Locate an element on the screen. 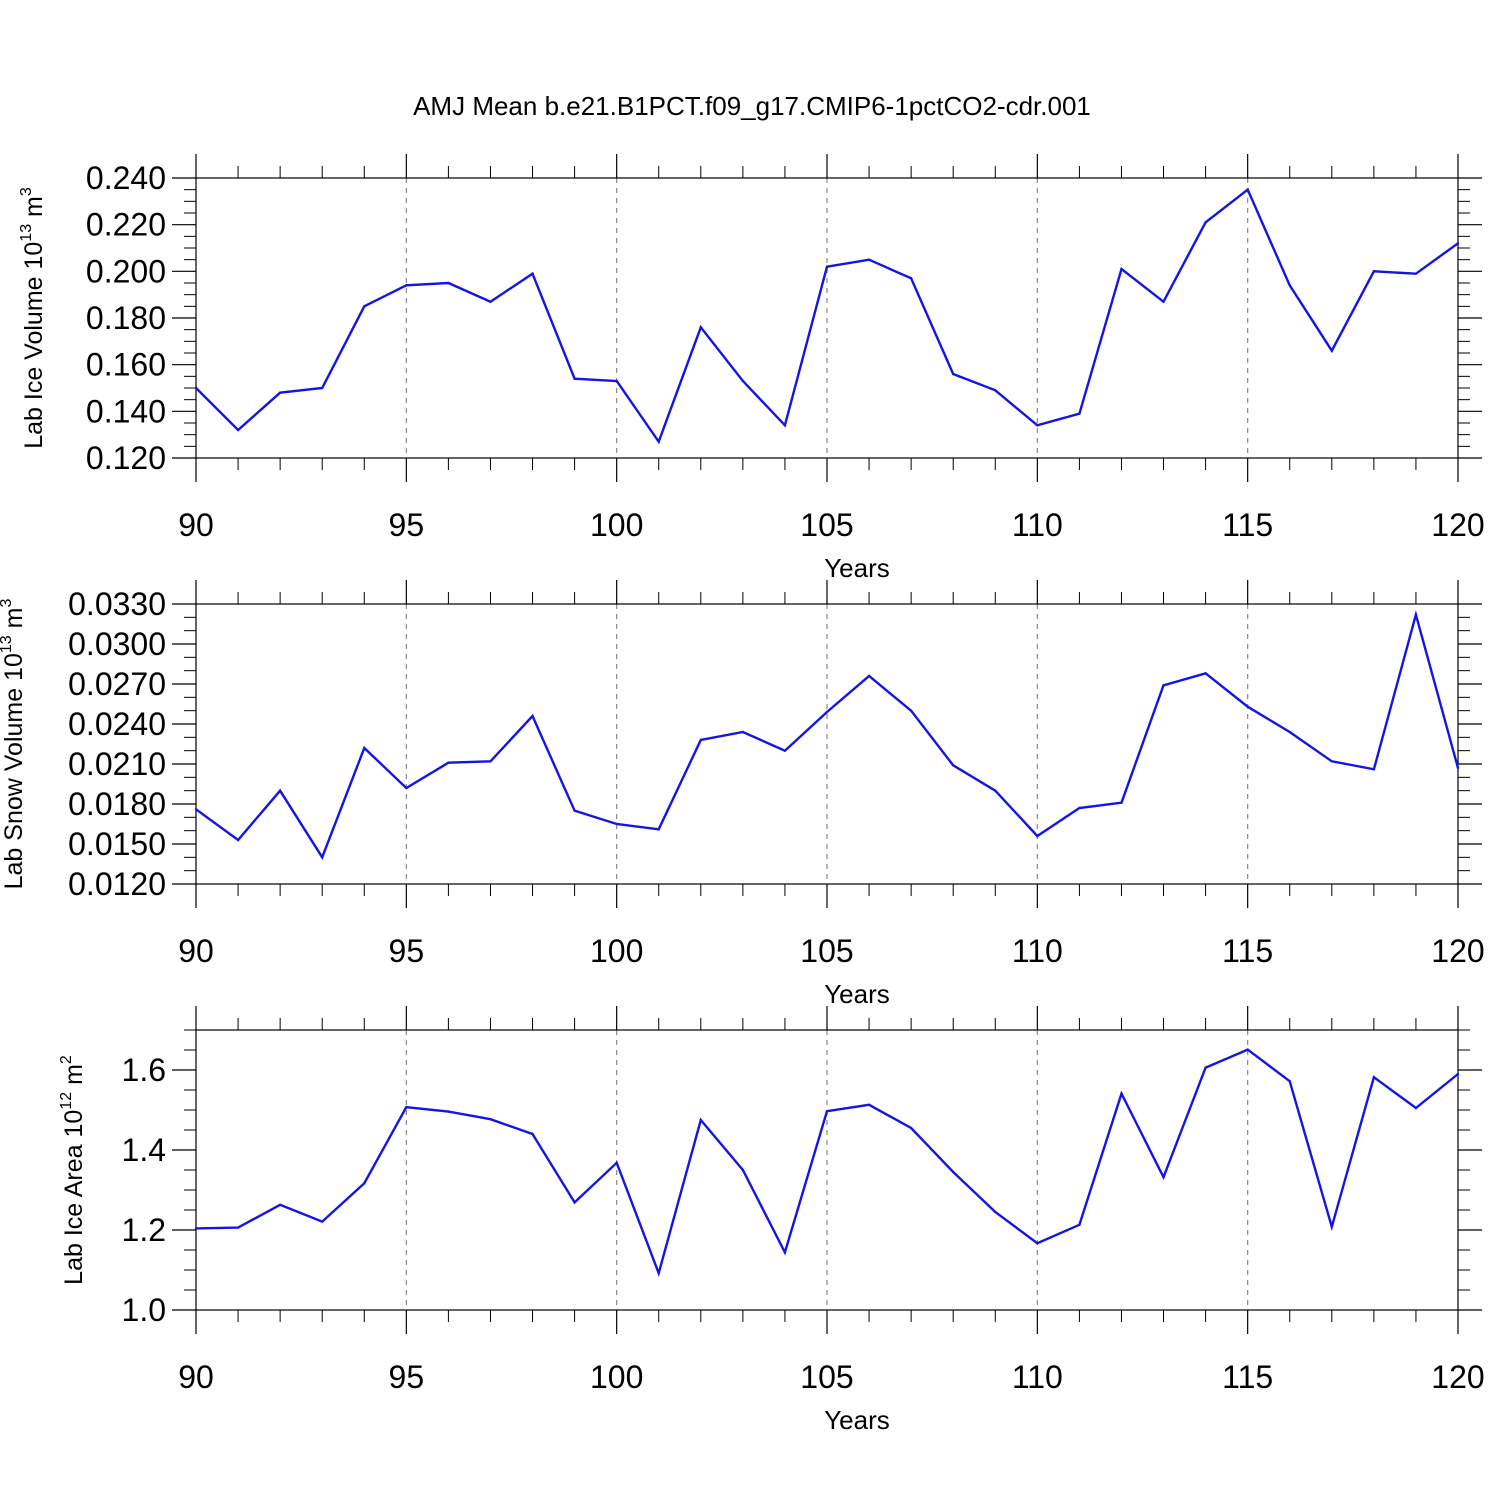 Image resolution: width=1500 pixels, height=1505 pixels. y-axis-title: Lab Ice Volume 1013 m3 is located at coordinates (33, 318).